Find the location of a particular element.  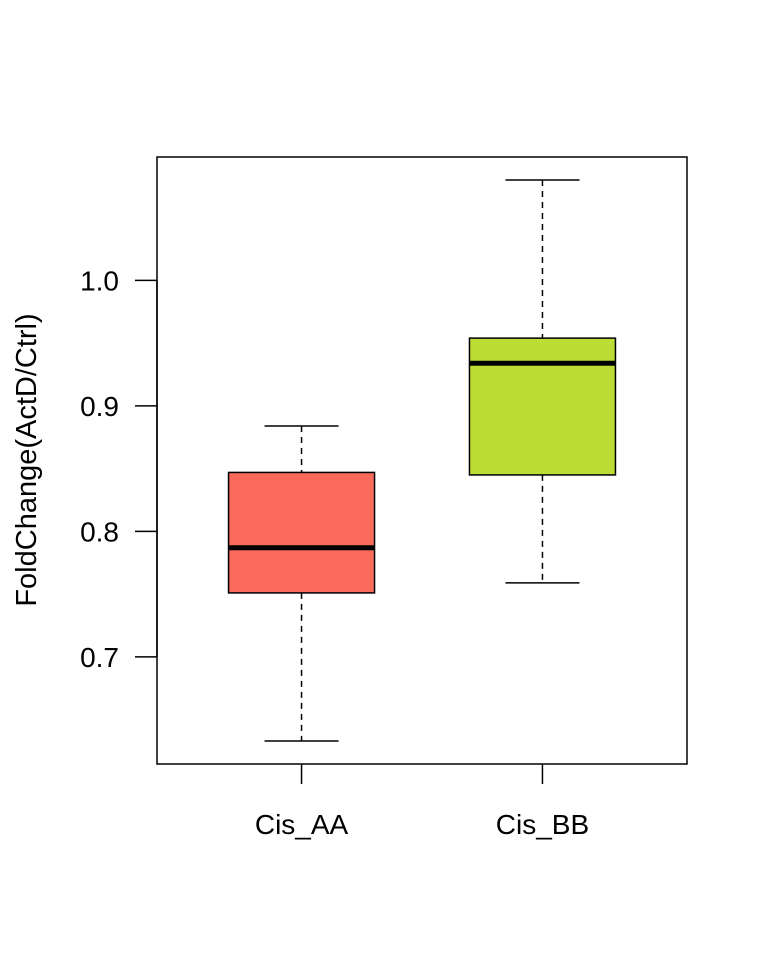

box-Cis_AA is located at coordinates (301, 532).